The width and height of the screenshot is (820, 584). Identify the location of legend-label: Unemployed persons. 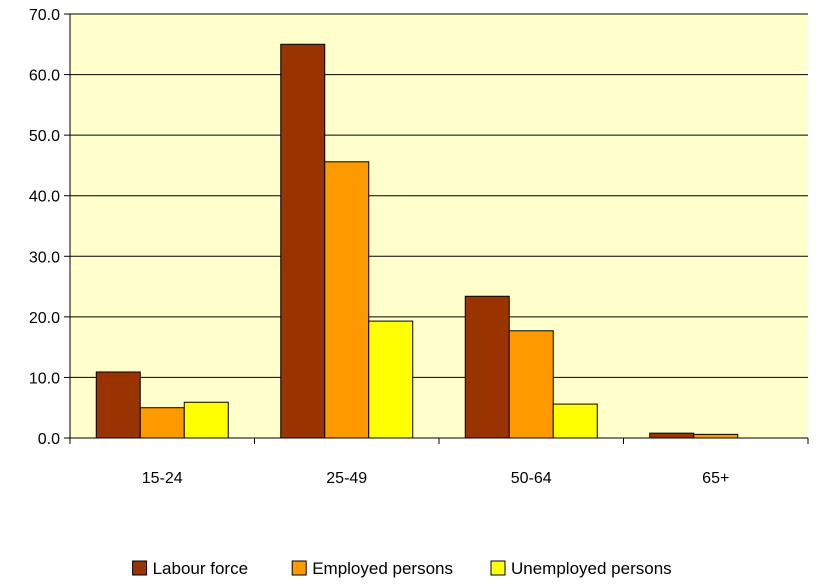
(591, 568).